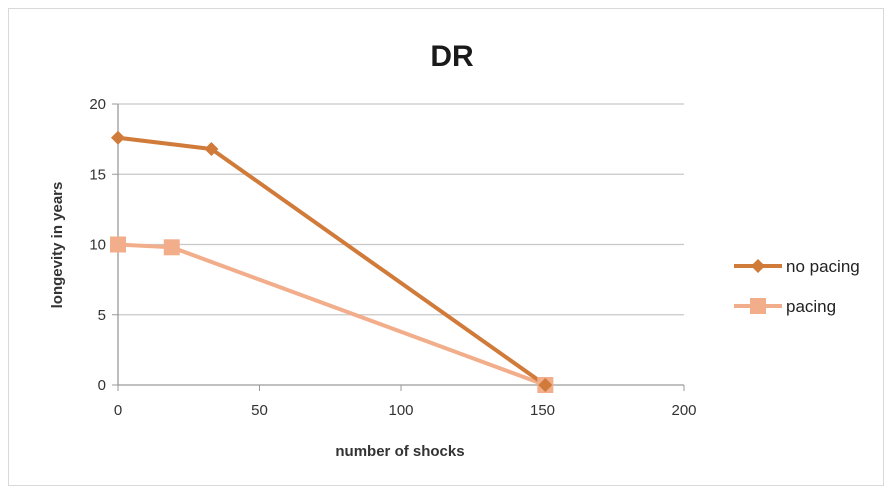 The height and width of the screenshot is (488, 890). Describe the element at coordinates (118, 410) in the screenshot. I see `x-tick-label: 0` at that location.